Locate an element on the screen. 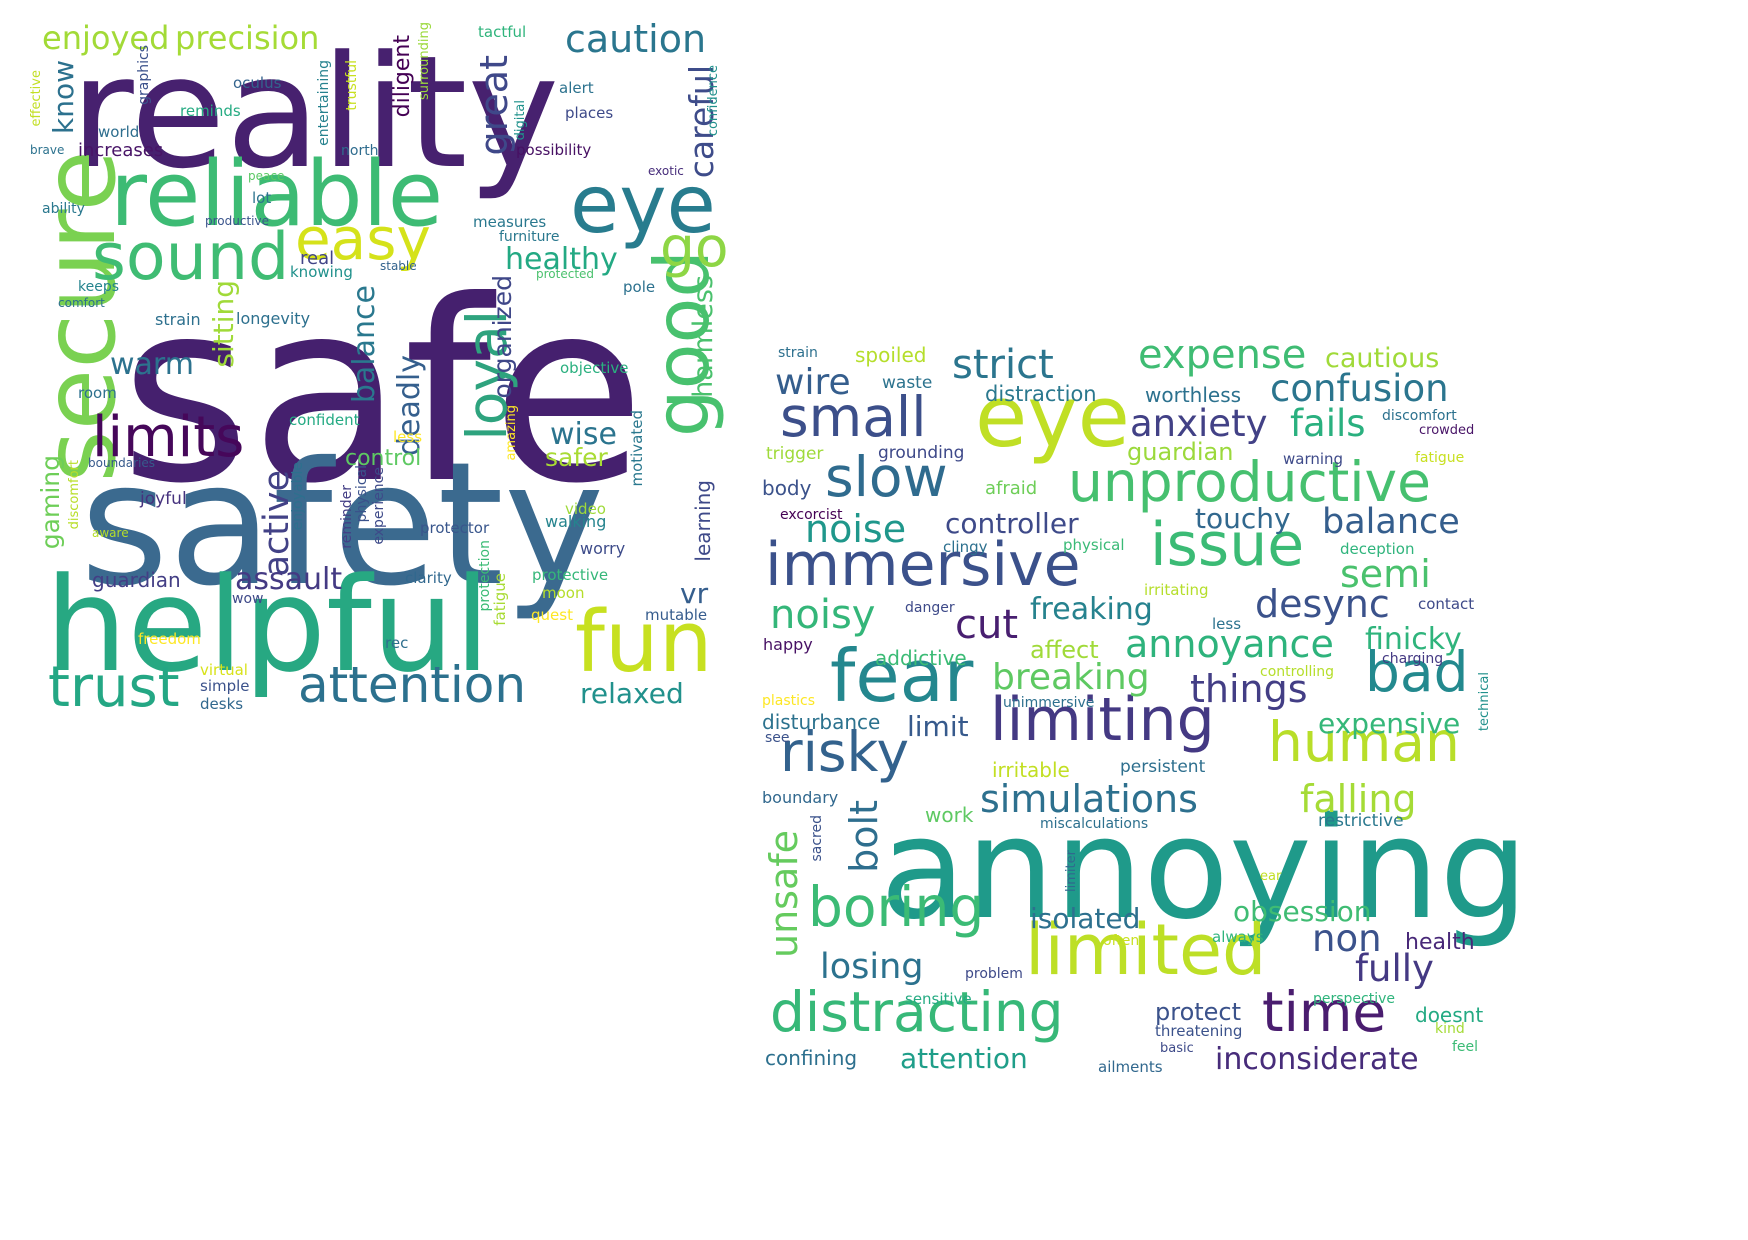  word-basic: basic is located at coordinates (1177, 1048).